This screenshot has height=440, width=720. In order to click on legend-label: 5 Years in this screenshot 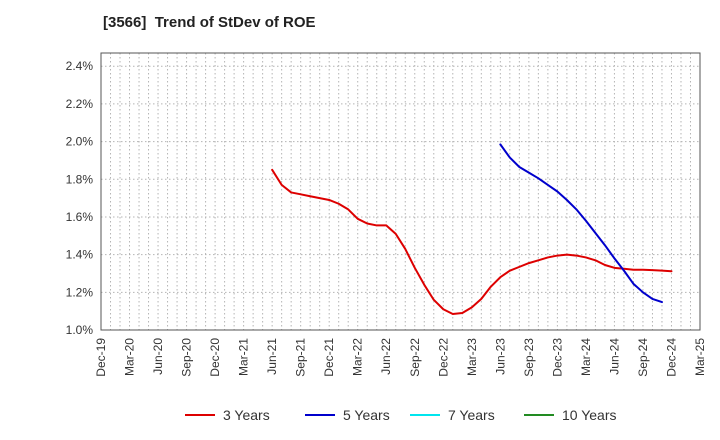, I will do `click(366, 415)`.